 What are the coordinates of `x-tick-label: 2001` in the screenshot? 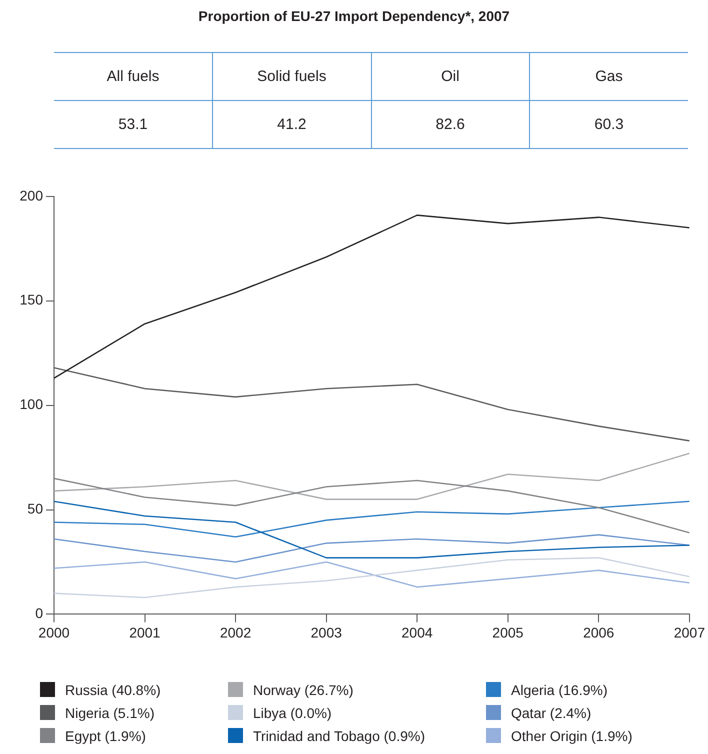 It's located at (145, 632).